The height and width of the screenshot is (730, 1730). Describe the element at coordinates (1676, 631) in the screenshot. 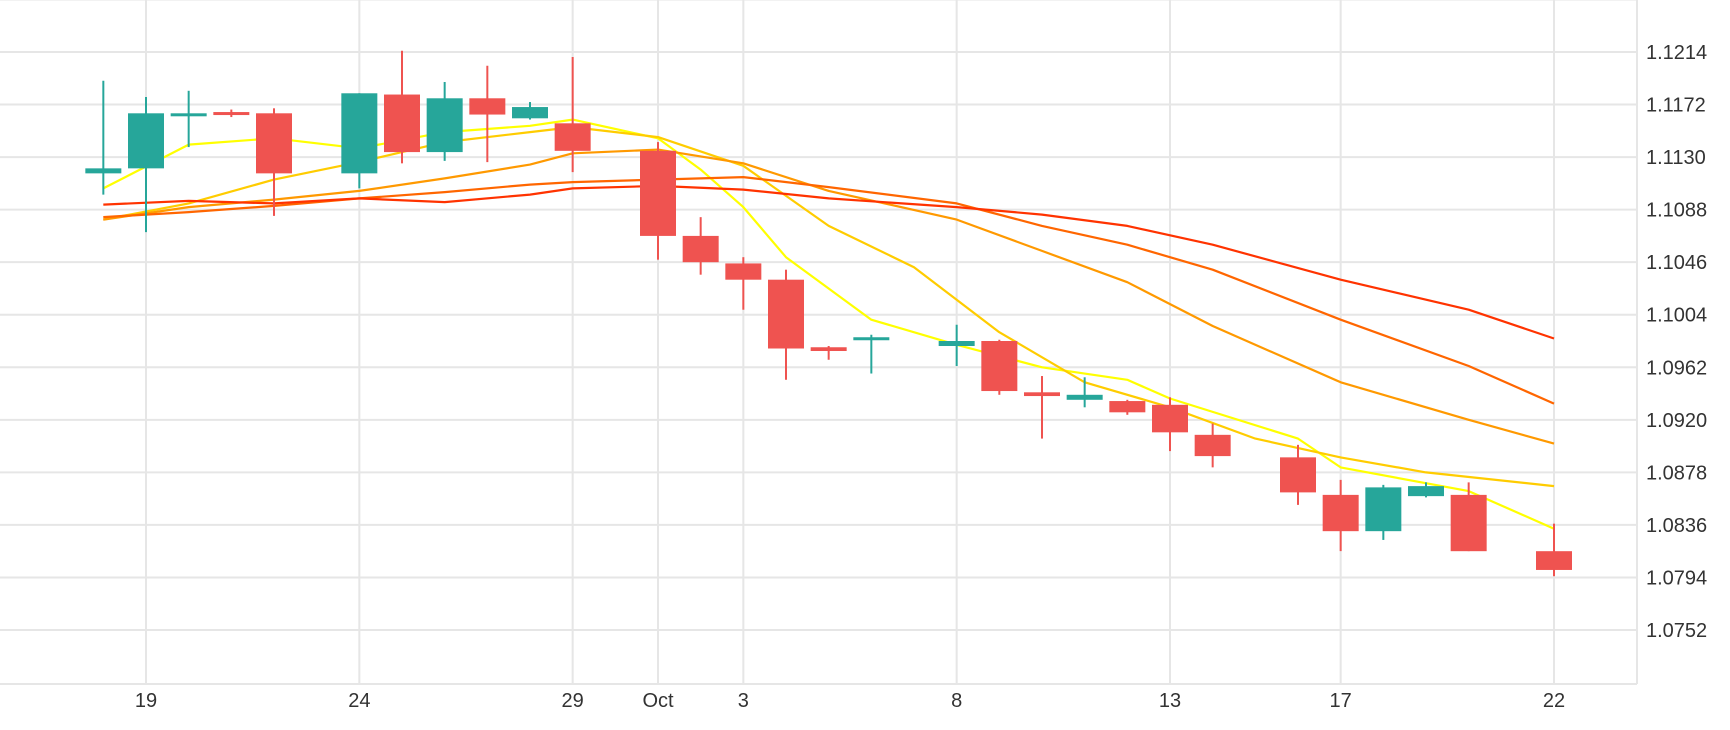

I see `y-tick-label: 1.0752` at that location.